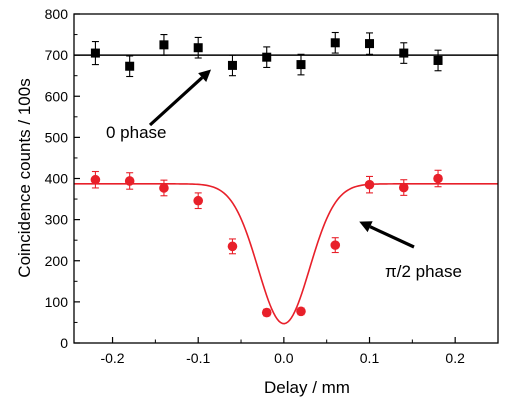  What do you see at coordinates (24, 177) in the screenshot?
I see `y-axis-title: Coincidence counts / 100s` at bounding box center [24, 177].